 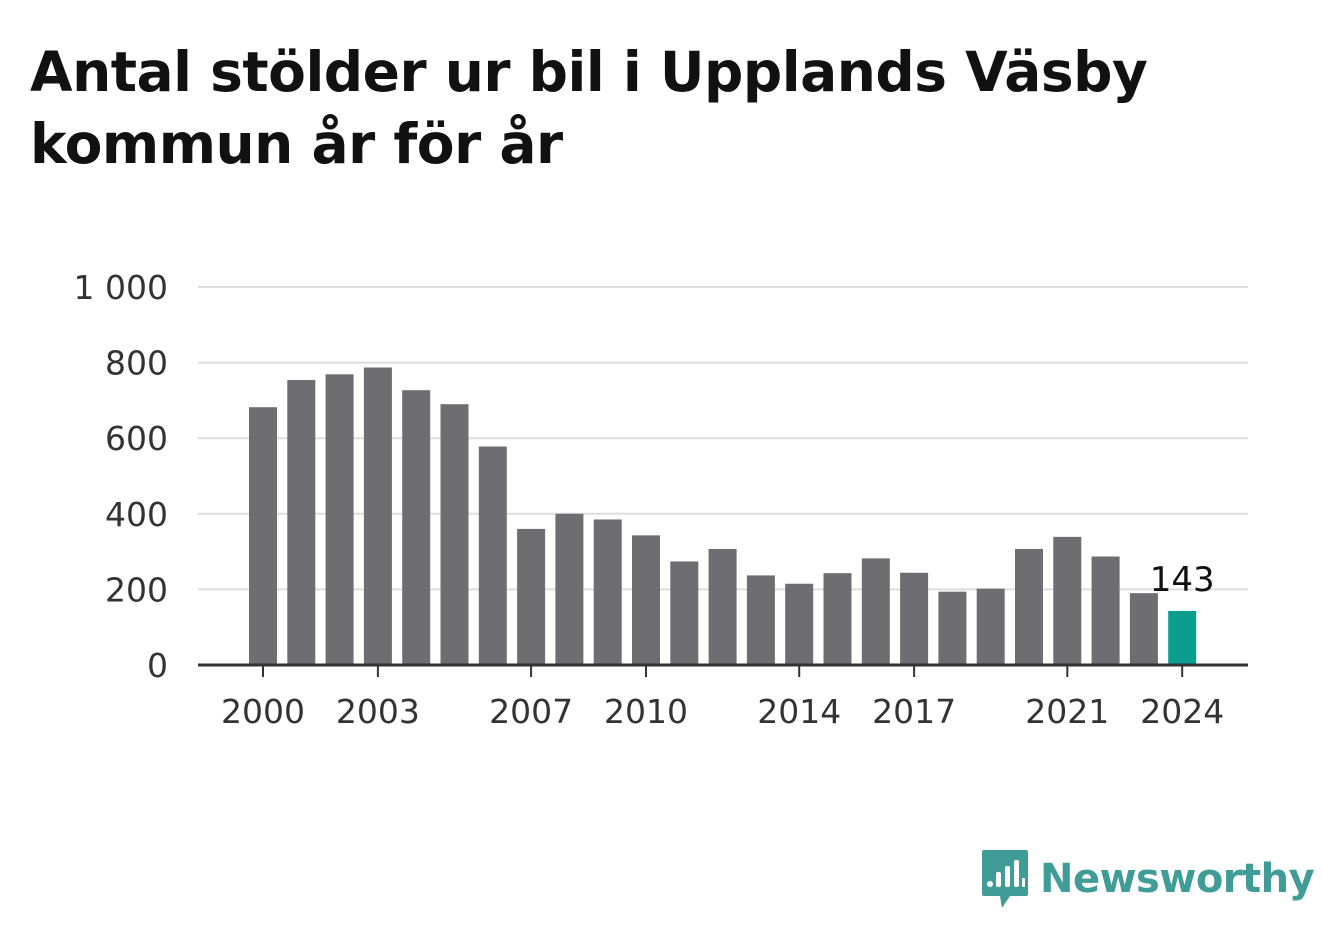 What do you see at coordinates (722, 698) in the screenshot?
I see `x-axis-ticks: 2000 2003 2007 2010 2014 2017 2021 2024` at bounding box center [722, 698].